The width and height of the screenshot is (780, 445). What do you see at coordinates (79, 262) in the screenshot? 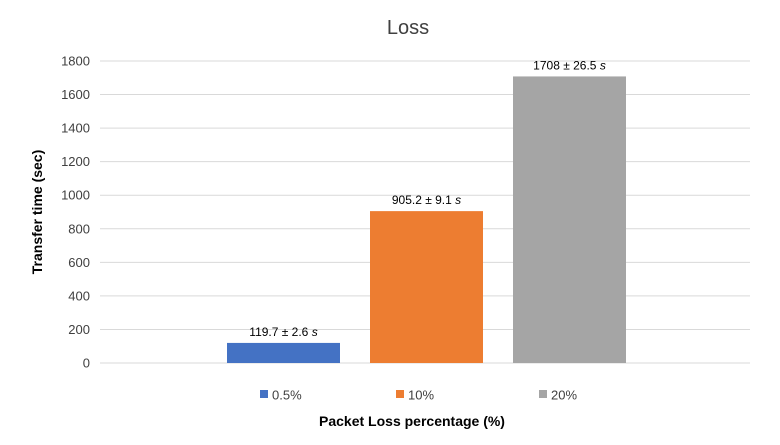
I see `y-tick-label: 600` at bounding box center [79, 262].